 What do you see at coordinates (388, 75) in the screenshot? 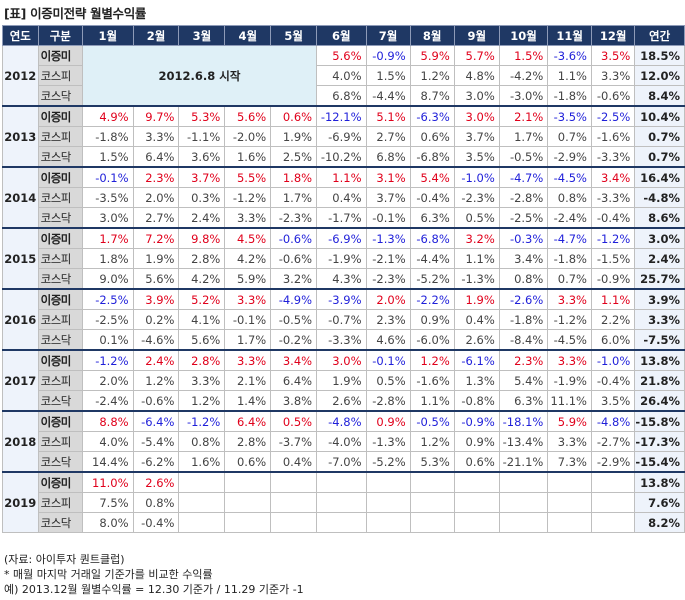
I see `value-cell: 1.5%` at bounding box center [388, 75].